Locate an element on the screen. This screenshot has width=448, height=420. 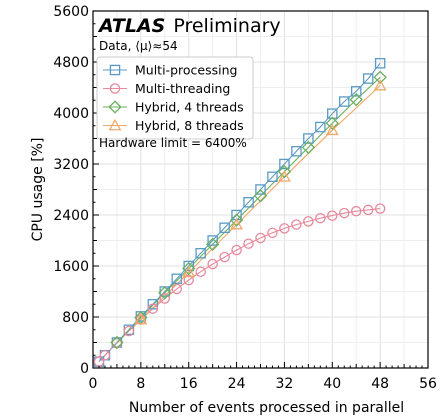
legend-label-multi-threading: Multi-threading is located at coordinates (182, 88).